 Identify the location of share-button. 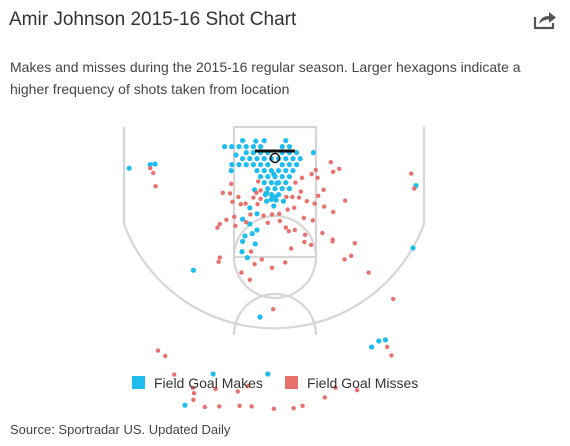
(545, 20).